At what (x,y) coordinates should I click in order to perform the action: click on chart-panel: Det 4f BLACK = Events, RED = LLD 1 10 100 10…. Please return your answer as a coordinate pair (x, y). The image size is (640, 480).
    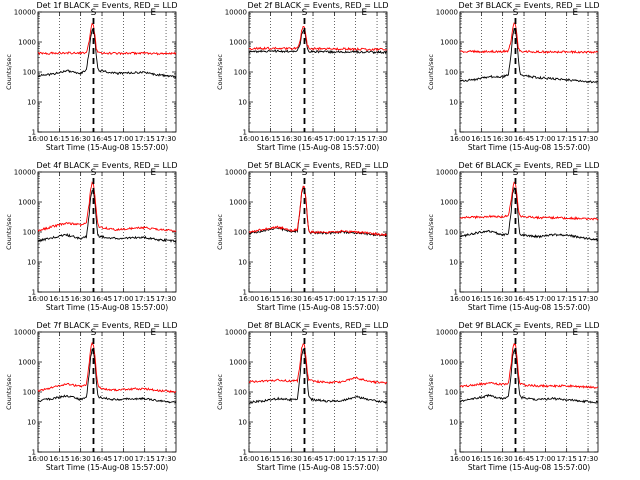
    Looking at the image, I should click on (91, 236).